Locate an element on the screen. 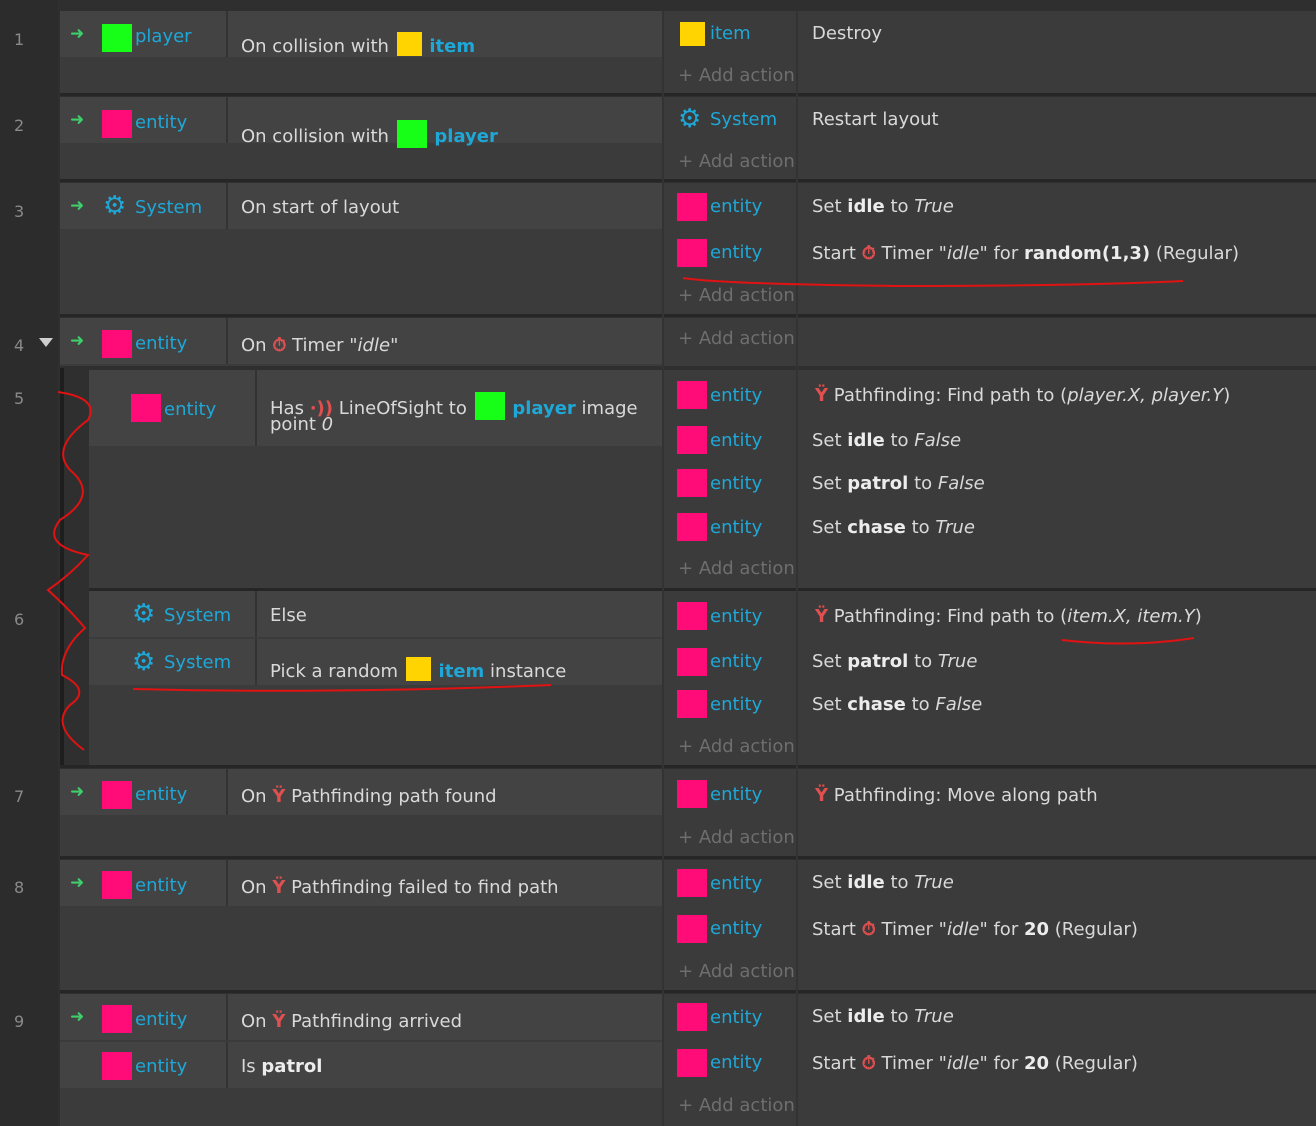  action-text: Destroy is located at coordinates (847, 33).